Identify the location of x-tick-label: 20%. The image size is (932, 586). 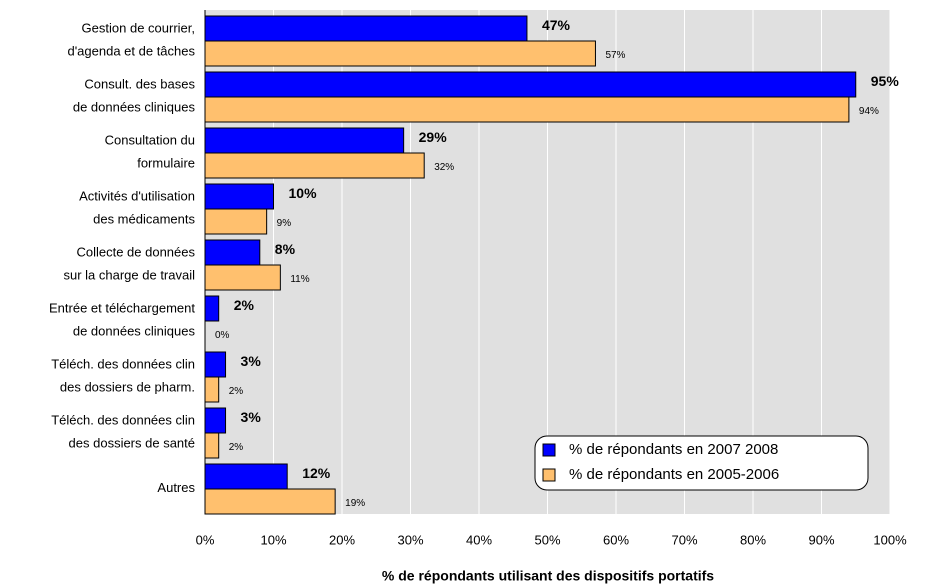
(342, 539).